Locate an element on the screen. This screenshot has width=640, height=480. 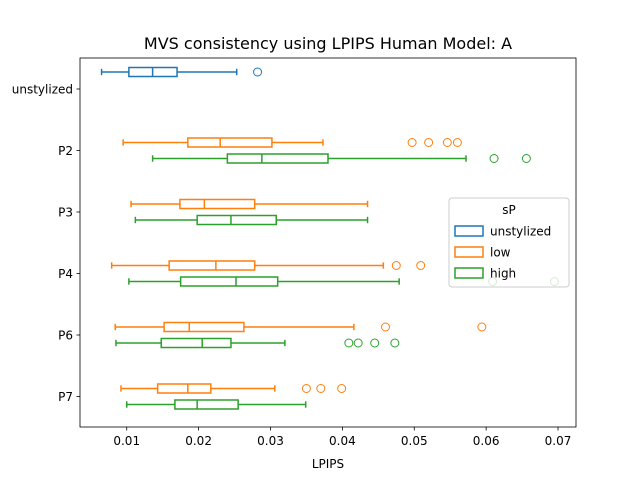
legend-swatch-low is located at coordinates (469, 252).